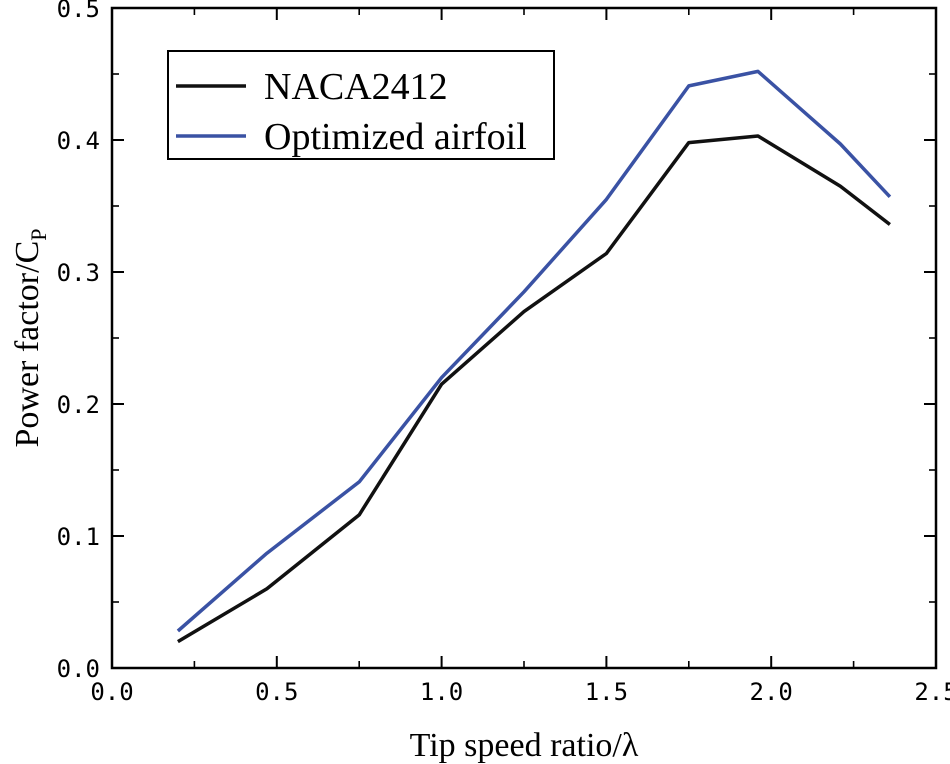  What do you see at coordinates (78, 273) in the screenshot?
I see `y-tick-label: 0.3` at bounding box center [78, 273].